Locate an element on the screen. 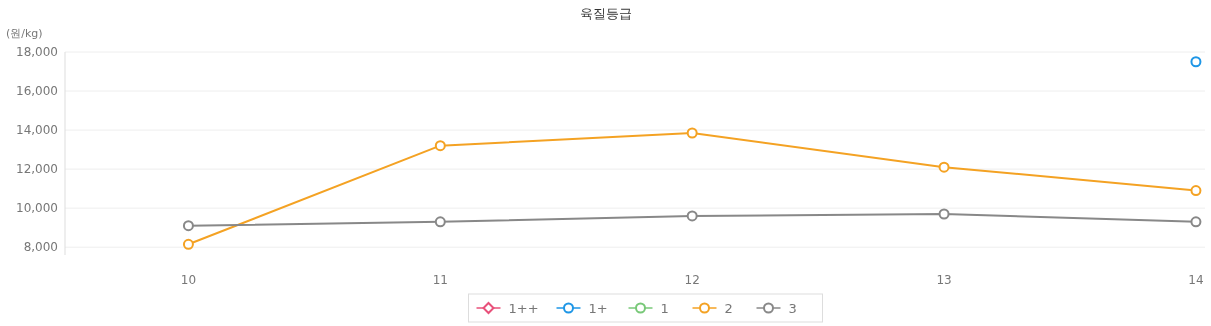  x-tick-label: 11 is located at coordinates (440, 280).